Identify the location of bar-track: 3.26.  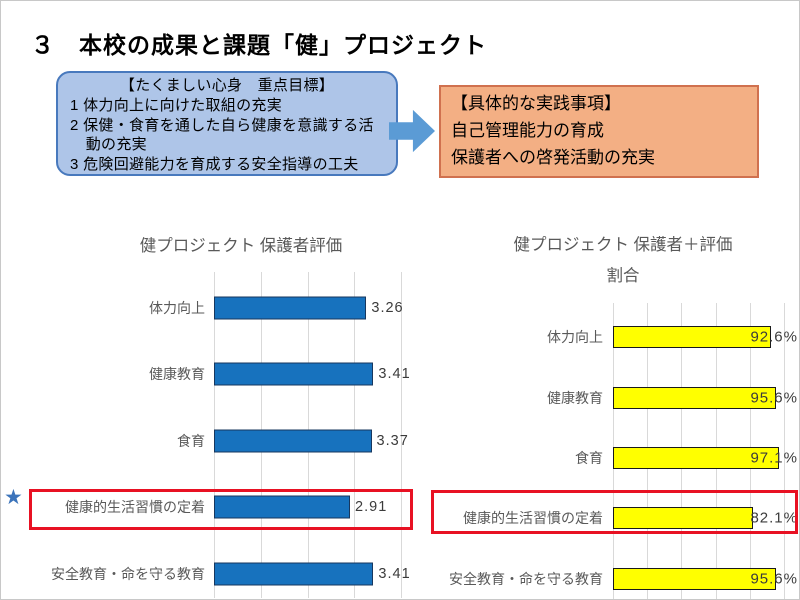
(309, 308).